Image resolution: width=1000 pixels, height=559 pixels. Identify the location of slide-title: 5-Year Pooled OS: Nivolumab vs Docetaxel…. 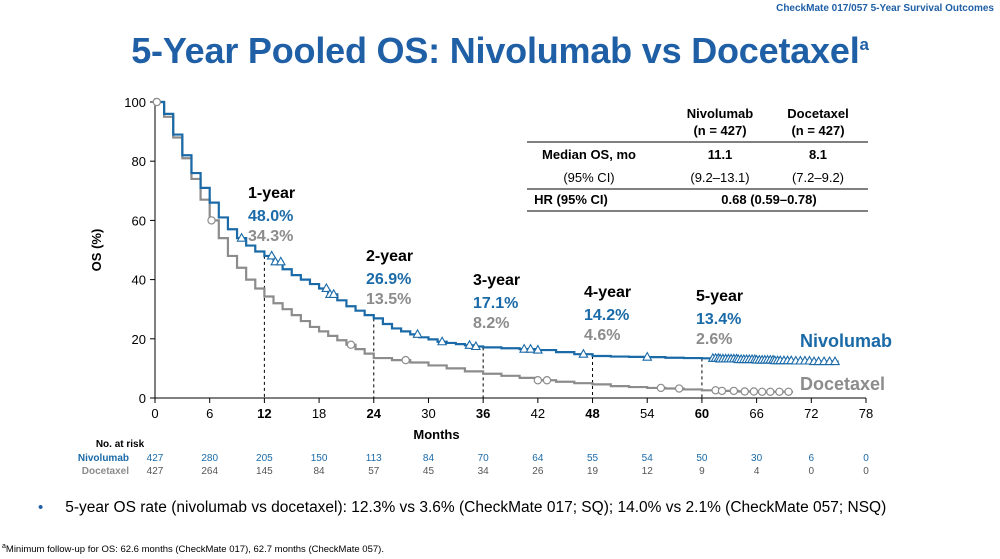
(500, 51).